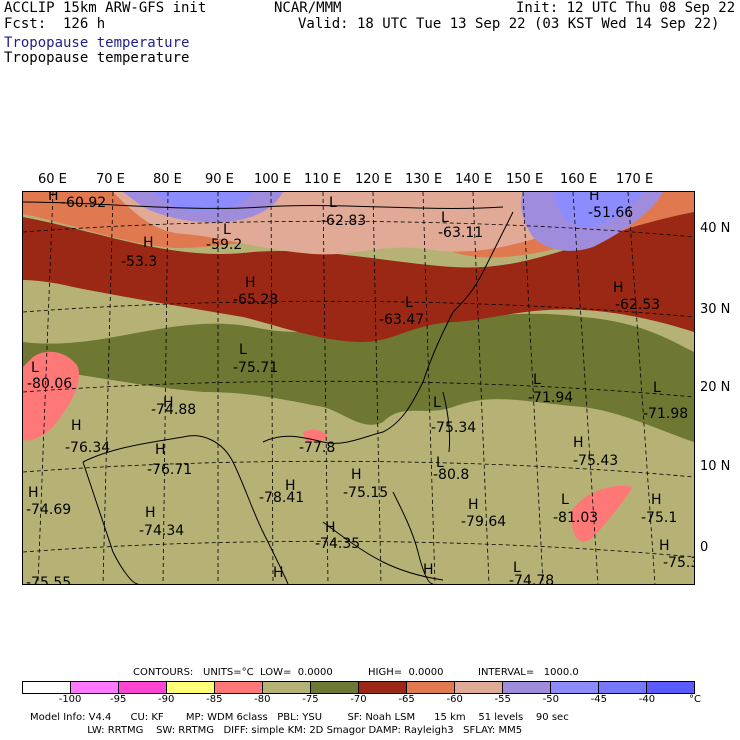  What do you see at coordinates (228, 672) in the screenshot?
I see `units-label: UNITS=°C` at bounding box center [228, 672].